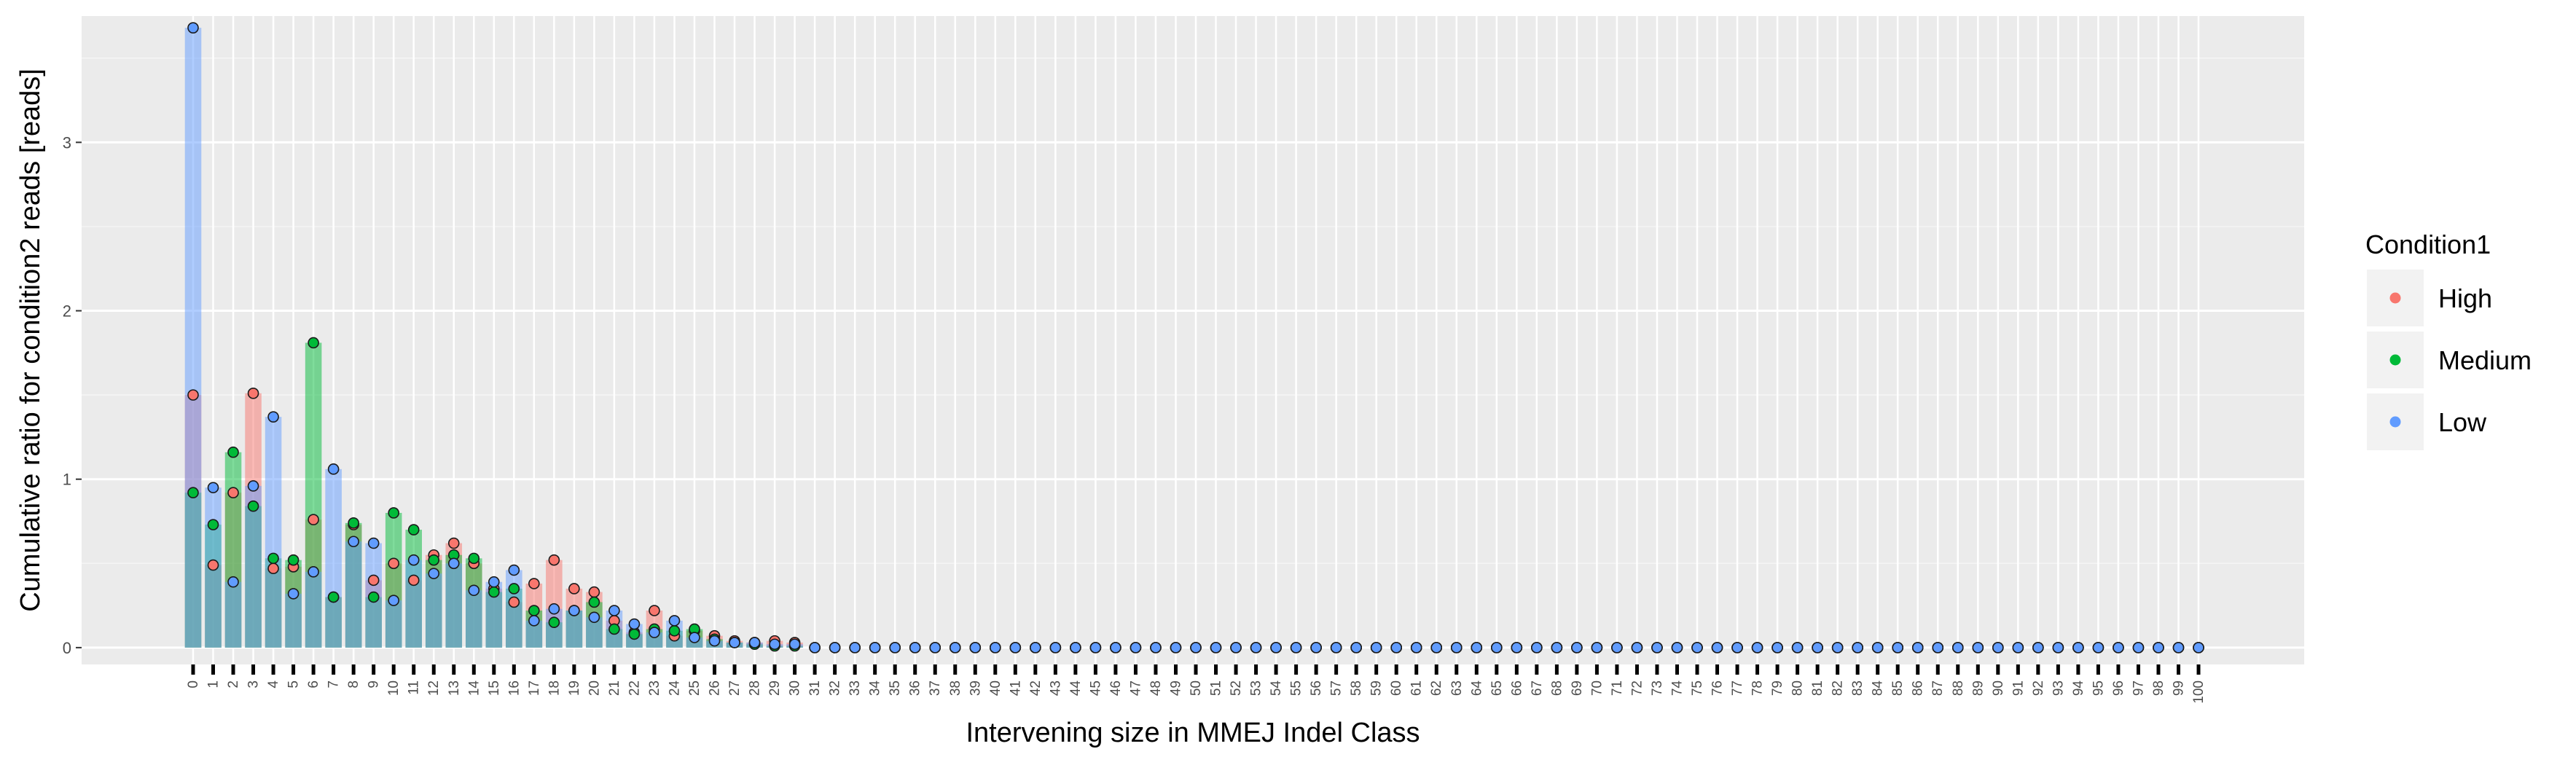  Describe the element at coordinates (72, 395) in the screenshot. I see `y-axis: 0 1 2 3` at that location.